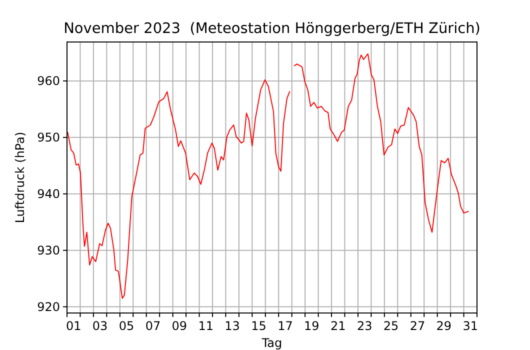 This screenshot has height=350, width=530. What do you see at coordinates (391, 326) in the screenshot?
I see `x-tick-label: 25` at bounding box center [391, 326].